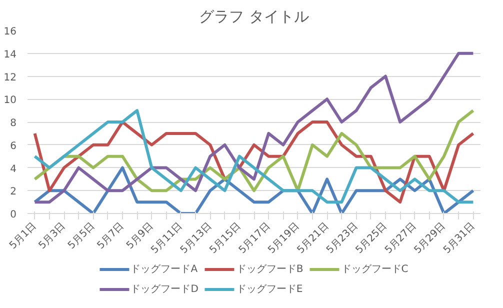 The height and width of the screenshot is (308, 503). I want to click on y-tick-label: 12, so click(10, 78).